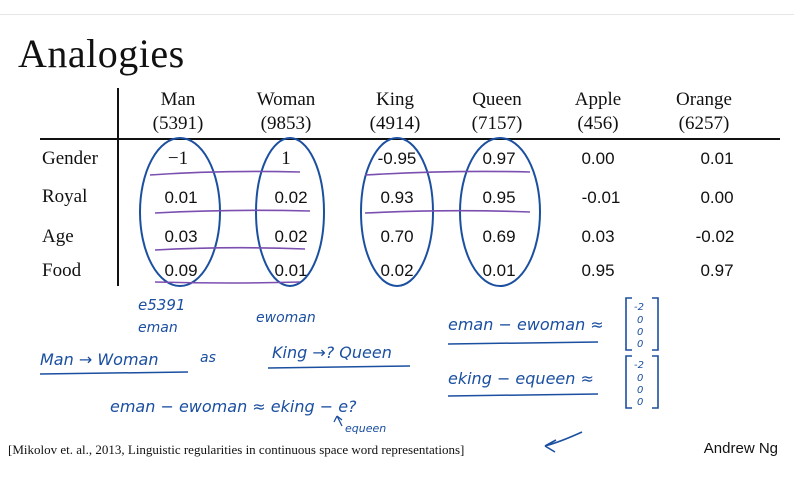 This screenshot has width=794, height=490. What do you see at coordinates (598, 123) in the screenshot?
I see `column-index: (456)` at bounding box center [598, 123].